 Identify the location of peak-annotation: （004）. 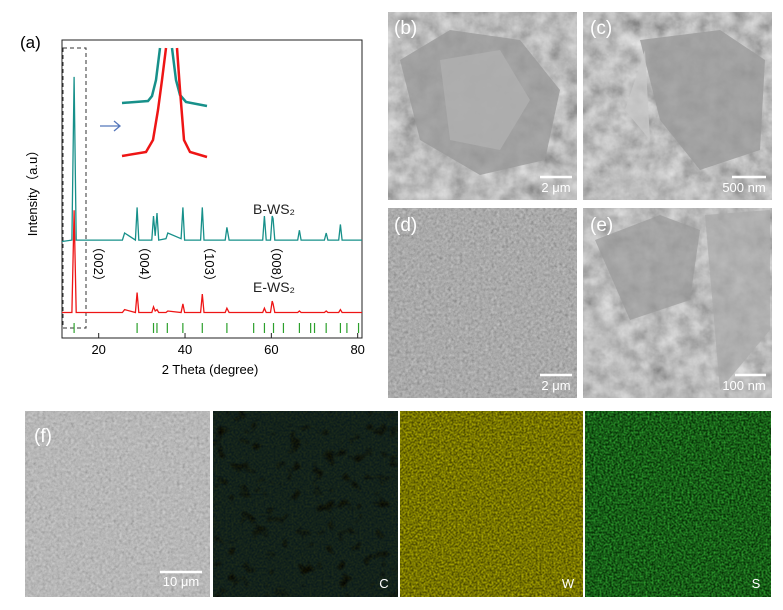
(144, 264).